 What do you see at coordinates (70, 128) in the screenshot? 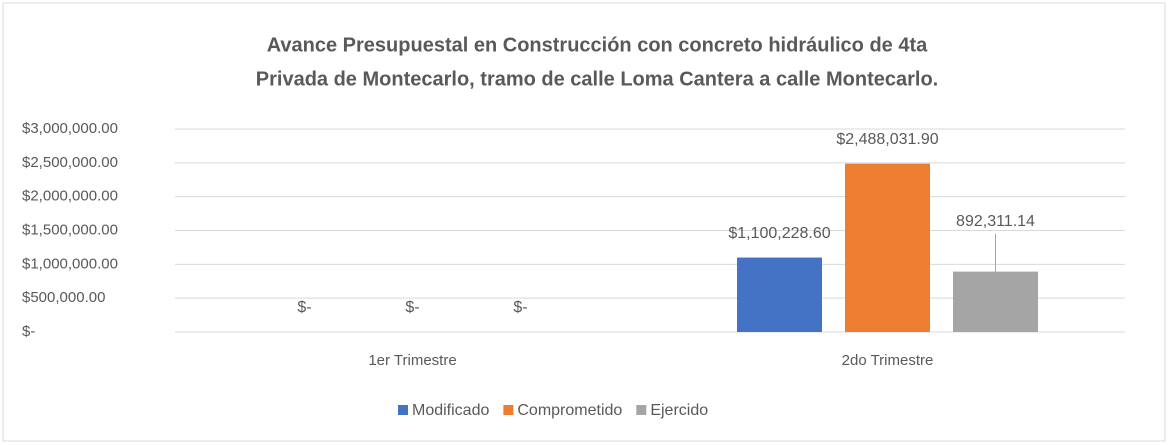
I see `y-tick-label: $3,000,000.00` at bounding box center [70, 128].